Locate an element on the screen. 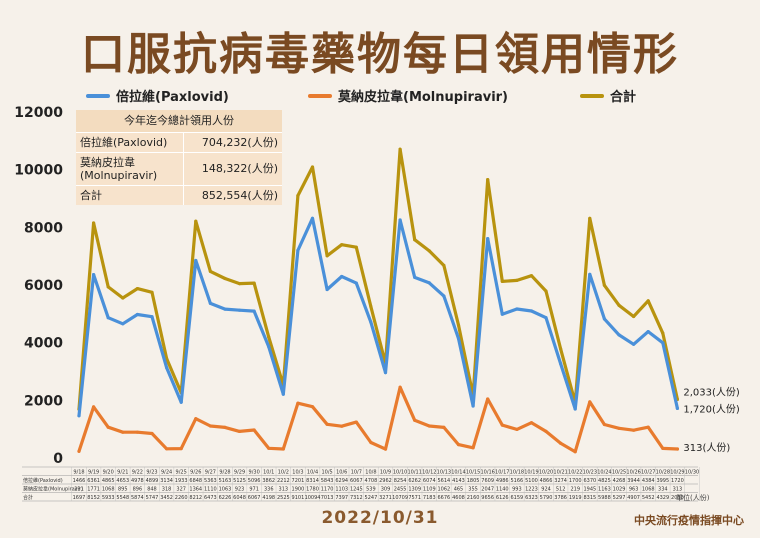 The width and height of the screenshot is (760, 538). x-tick-label: 9/22 is located at coordinates (137, 473).